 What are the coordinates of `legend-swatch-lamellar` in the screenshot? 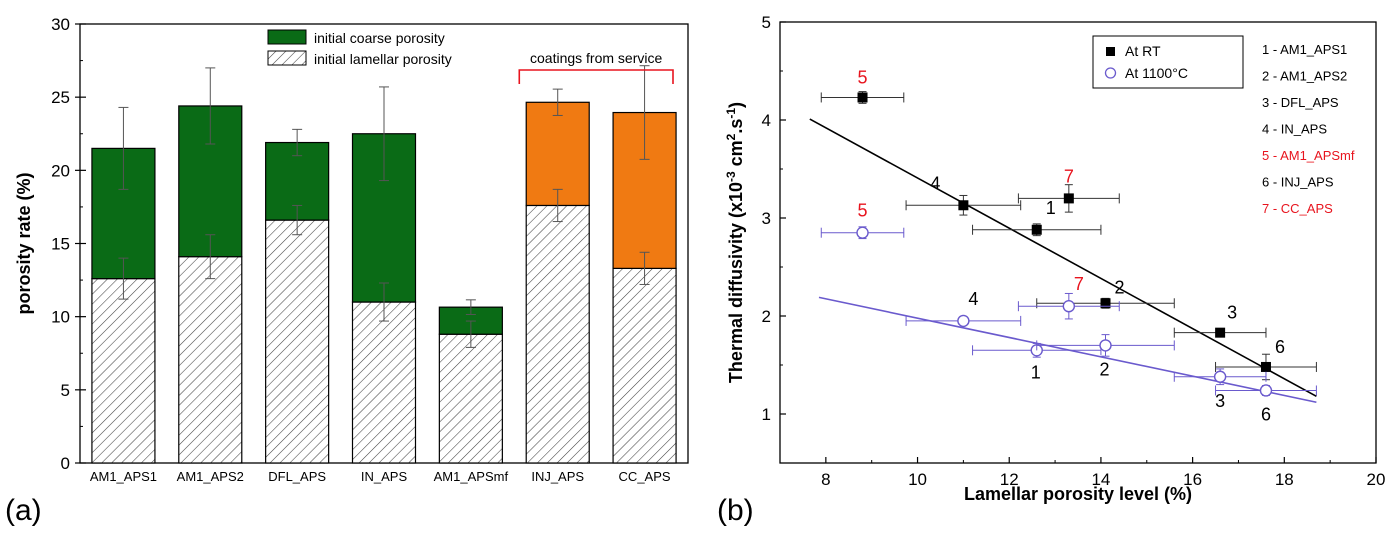 It's located at (287, 58).